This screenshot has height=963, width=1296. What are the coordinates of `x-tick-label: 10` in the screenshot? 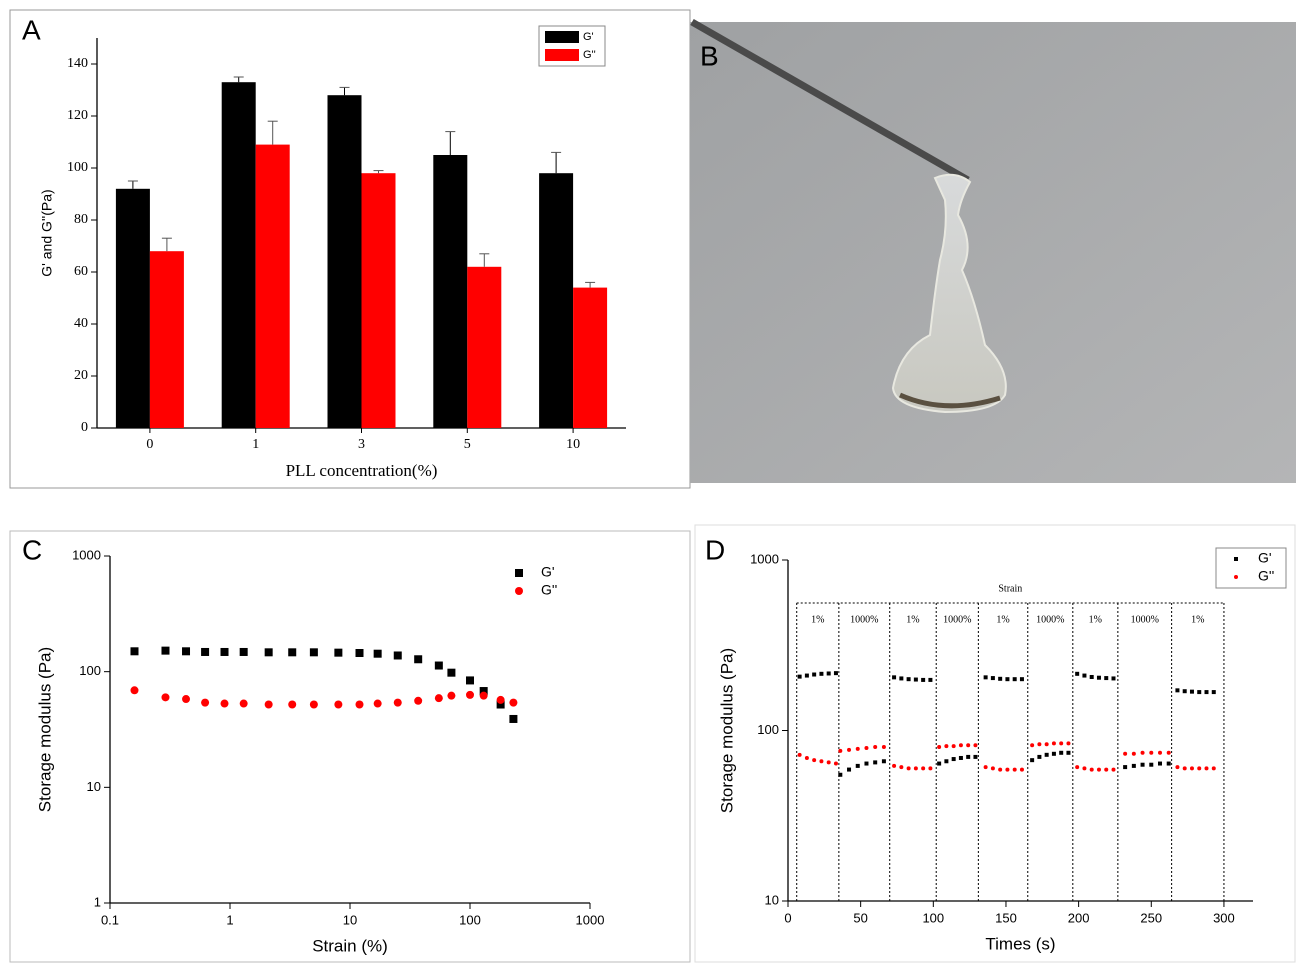 It's located at (573, 444).